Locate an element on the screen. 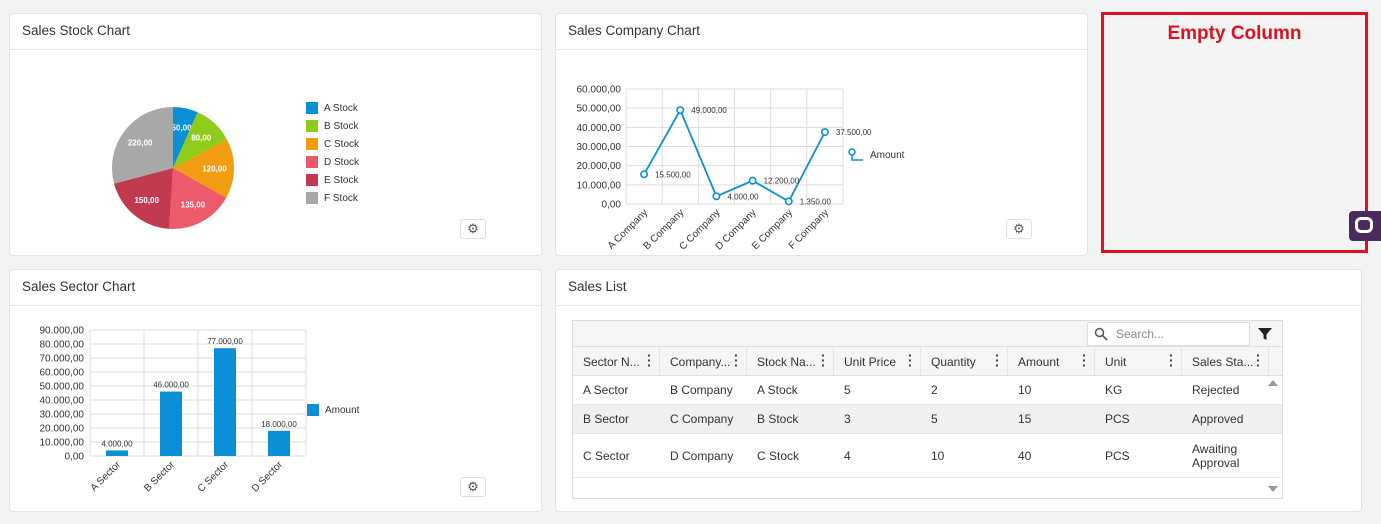  table-row: B Sector C Company B Stock 3 5 15 PCS Approved is located at coordinates (927, 419).